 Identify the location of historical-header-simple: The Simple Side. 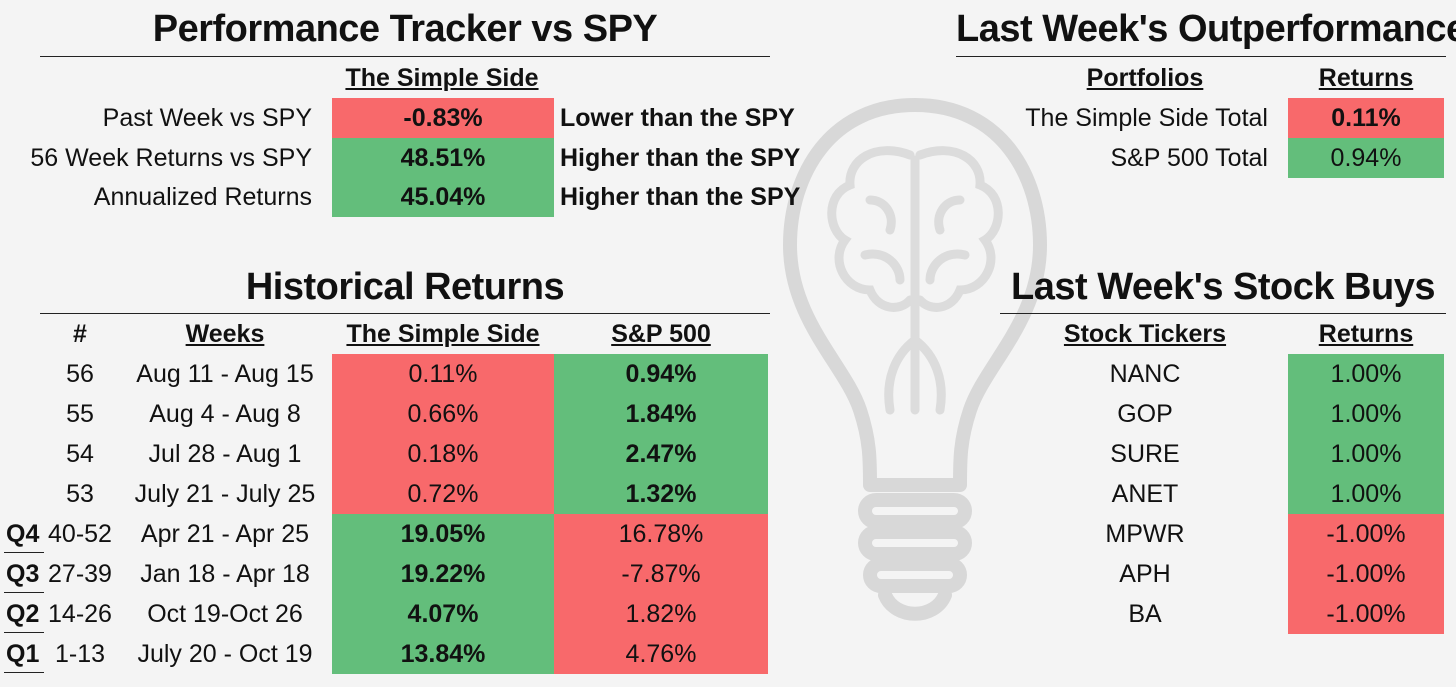
(443, 334).